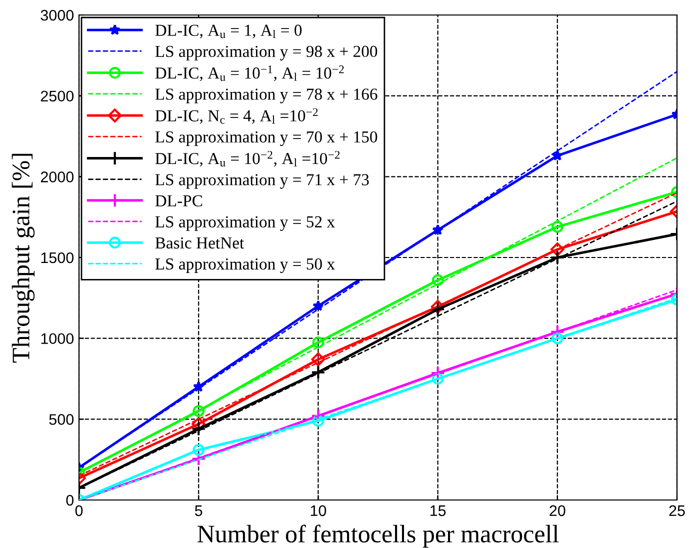 The width and height of the screenshot is (693, 548). What do you see at coordinates (438, 510) in the screenshot?
I see `x-tick-label: 15` at bounding box center [438, 510].